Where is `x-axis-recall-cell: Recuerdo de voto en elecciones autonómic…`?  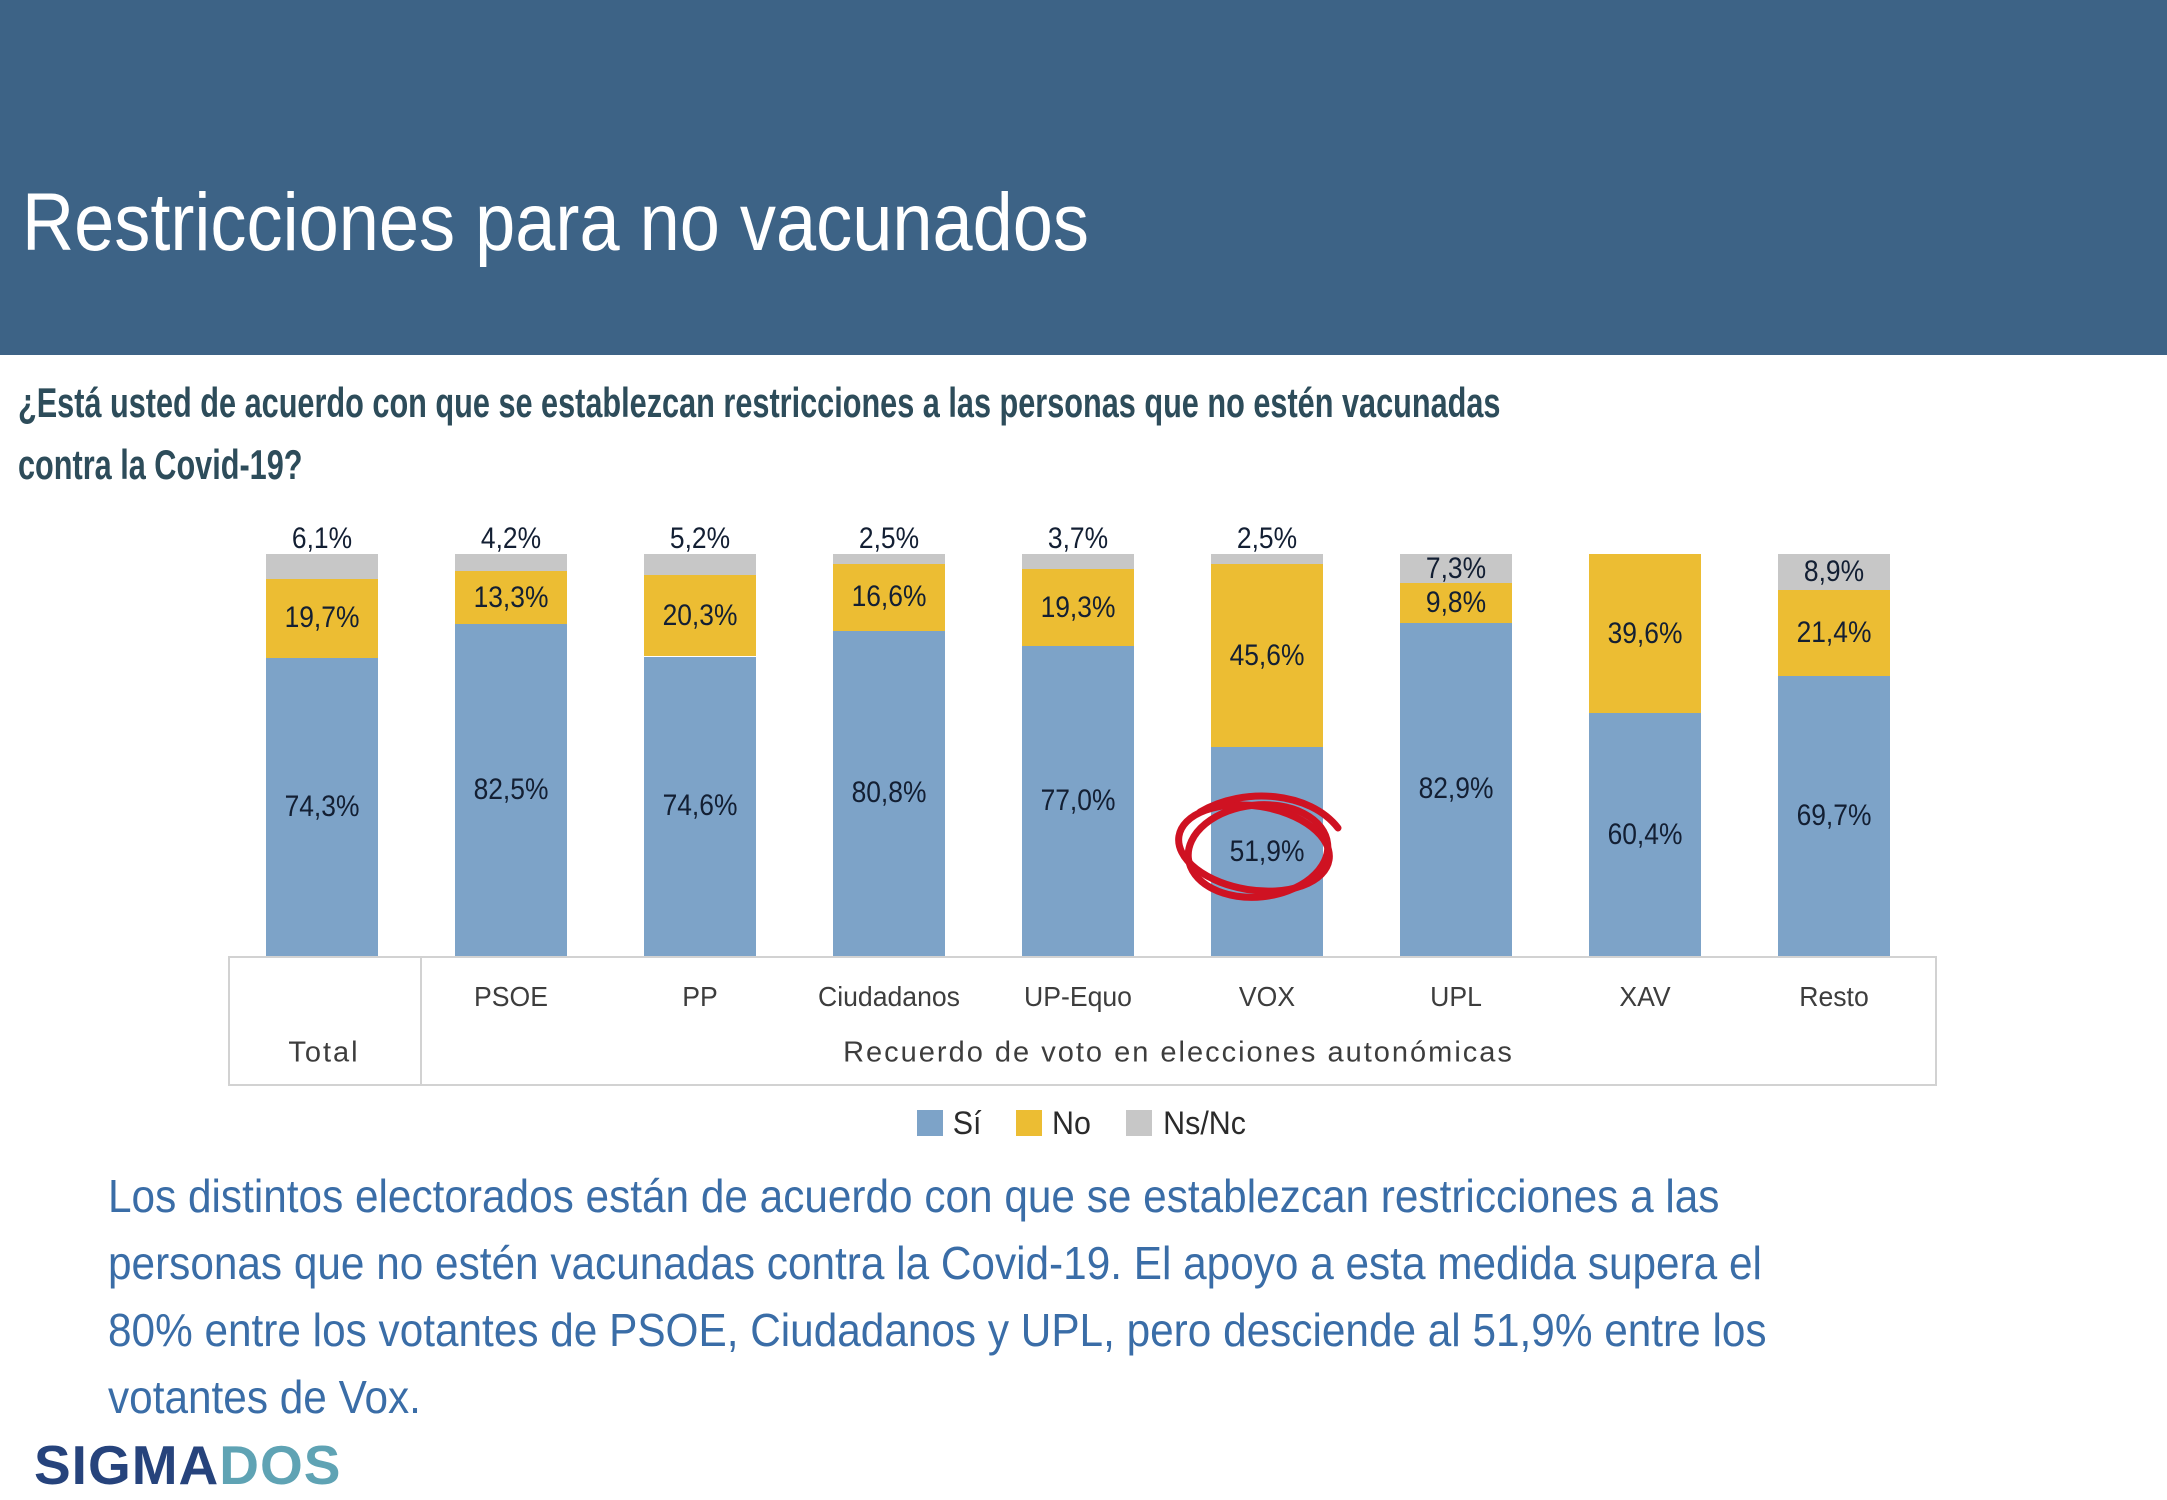
x-axis-recall-cell: Recuerdo de voto en elecciones autonómic… is located at coordinates (1178, 1052).